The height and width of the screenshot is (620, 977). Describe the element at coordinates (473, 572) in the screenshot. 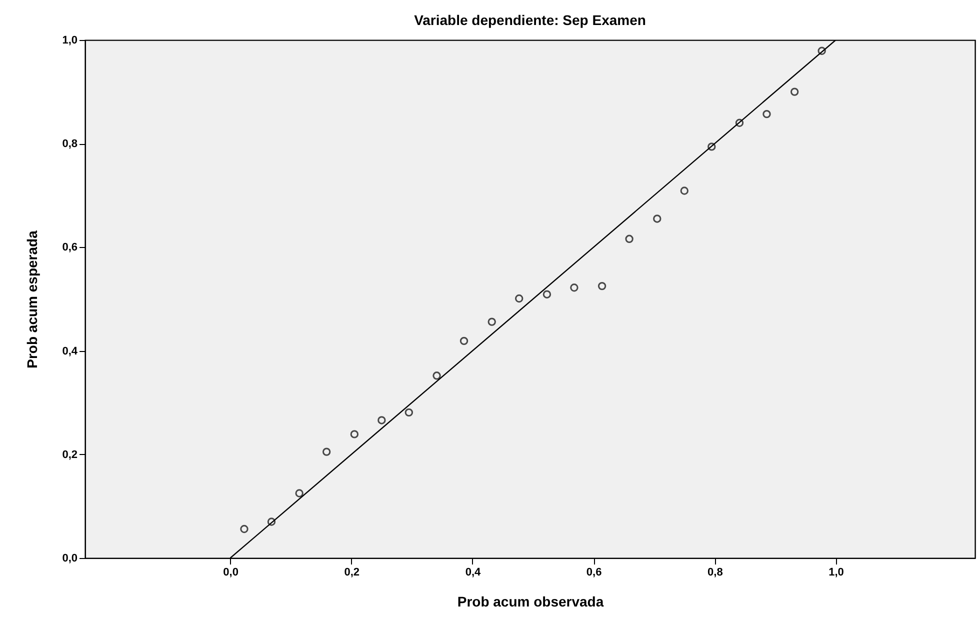

I see `x-tick-label: 0,4` at that location.